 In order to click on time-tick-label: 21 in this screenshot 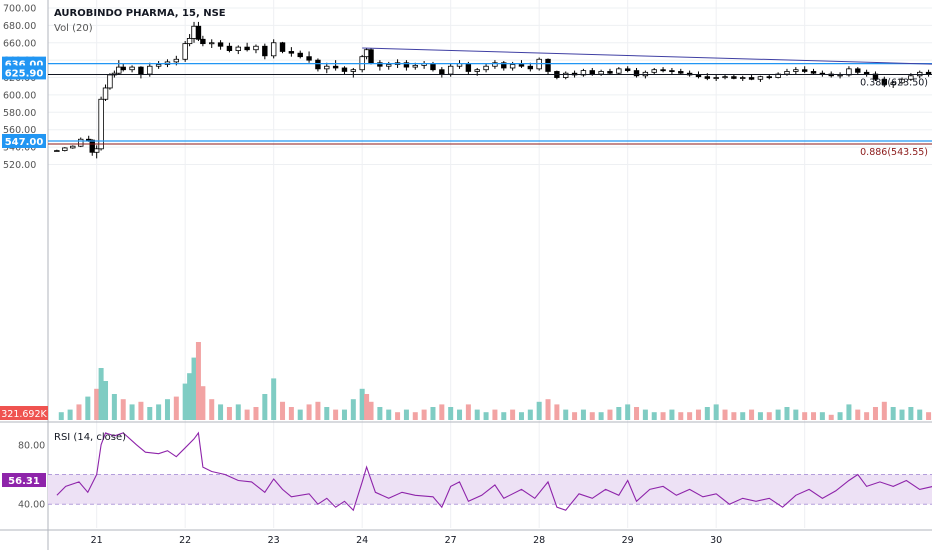, I will do `click(97, 540)`.